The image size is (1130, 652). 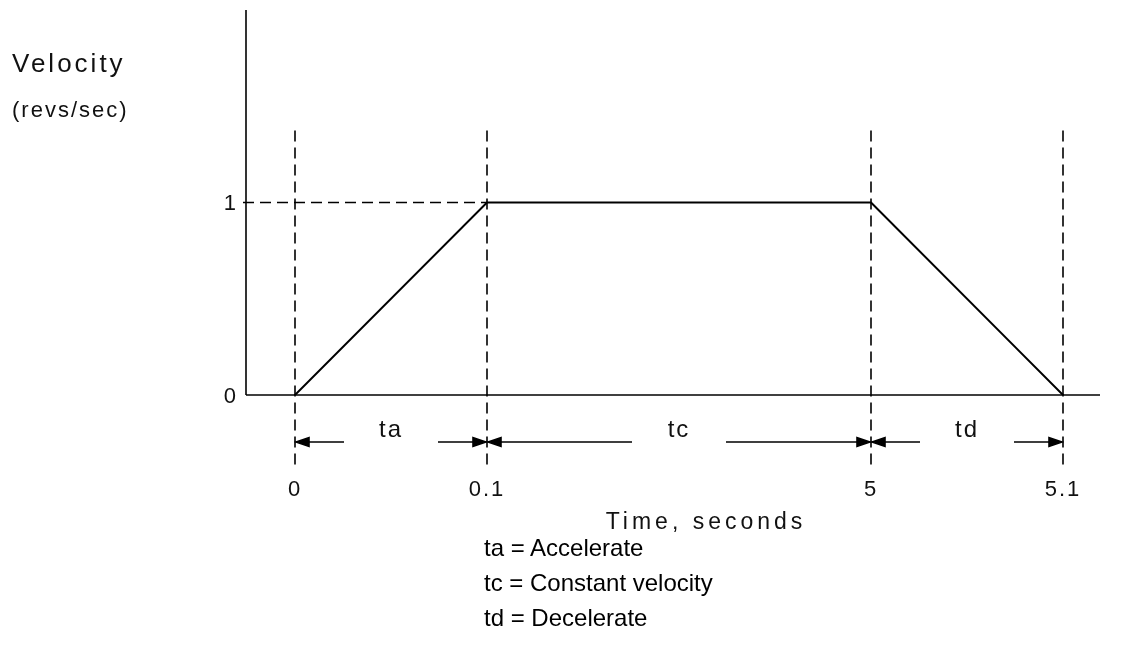 I want to click on x-tick-label: 0.1, so click(x=487, y=488).